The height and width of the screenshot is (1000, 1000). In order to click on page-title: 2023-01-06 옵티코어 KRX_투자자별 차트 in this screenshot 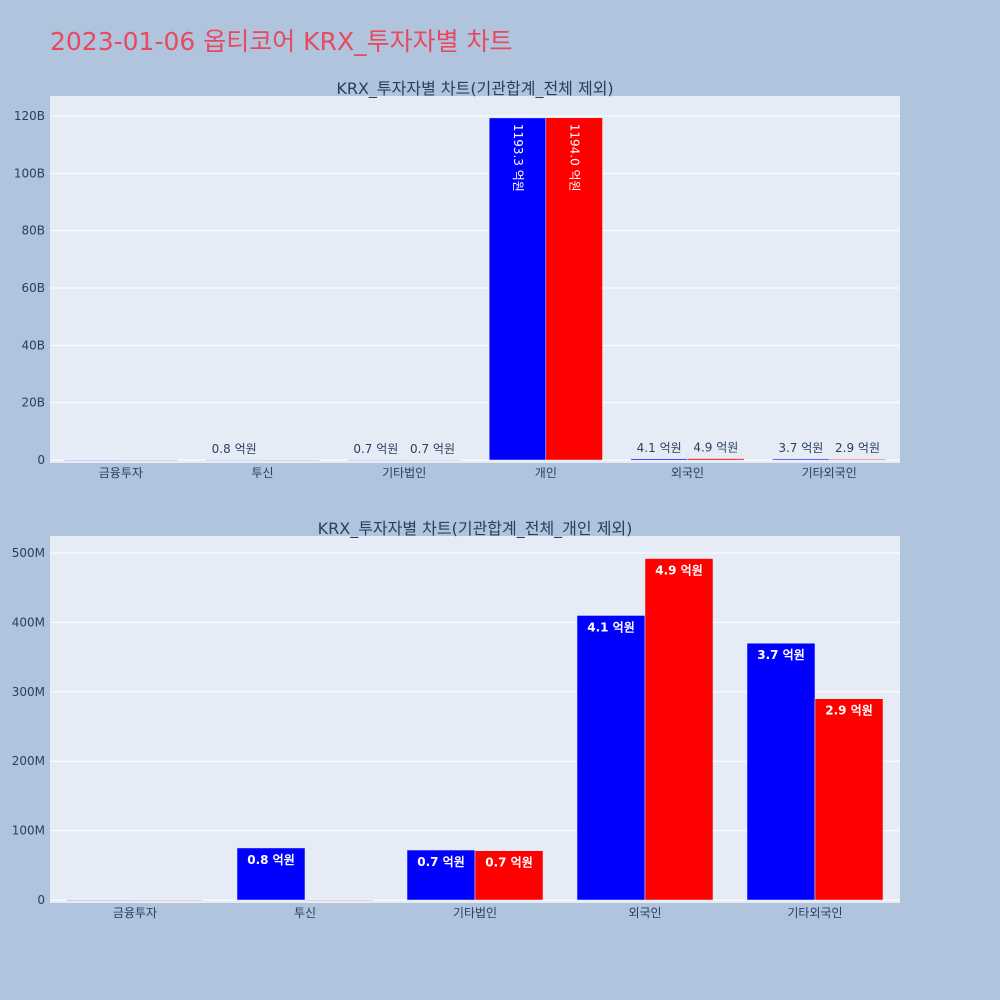, I will do `click(281, 41)`.